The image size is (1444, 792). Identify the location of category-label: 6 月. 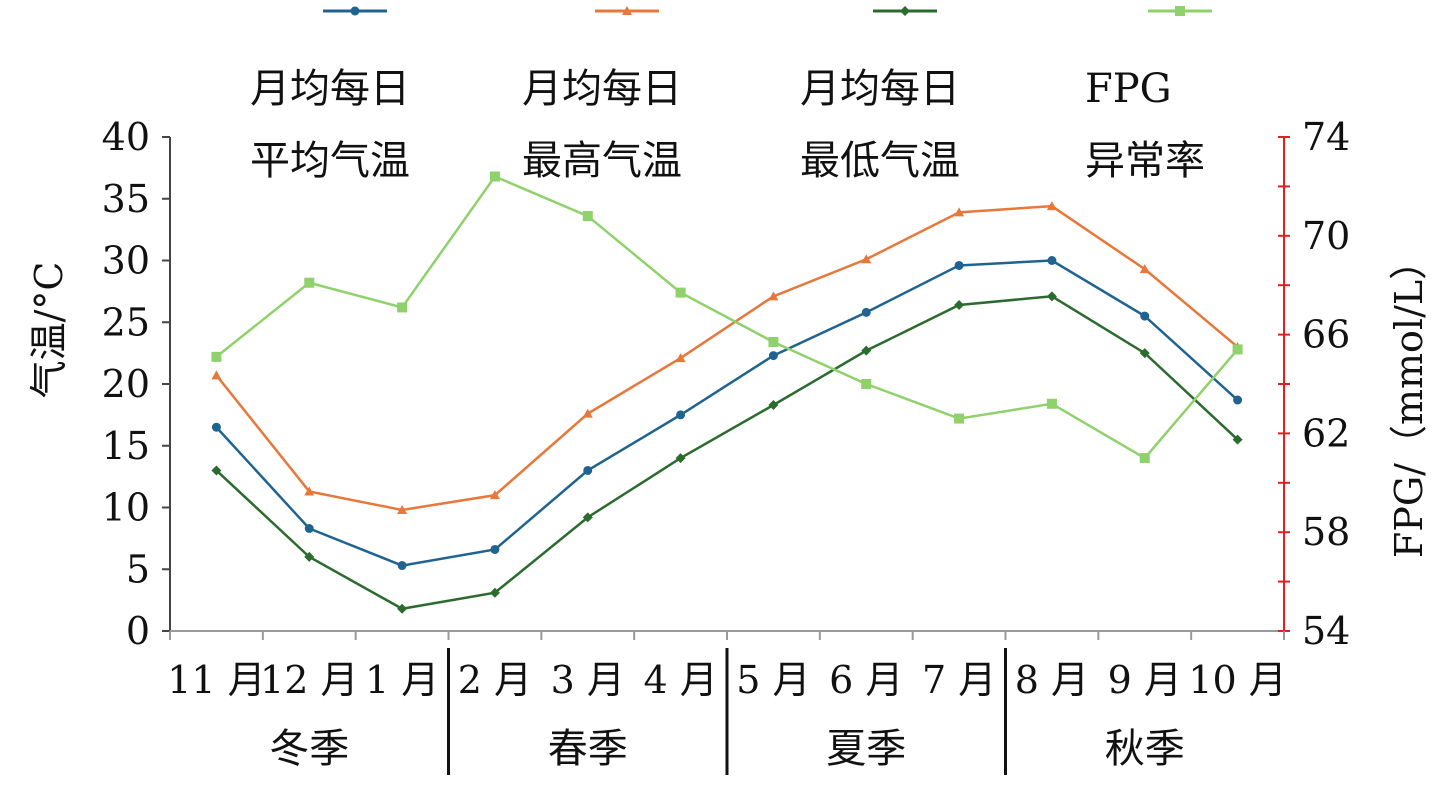
(866, 680).